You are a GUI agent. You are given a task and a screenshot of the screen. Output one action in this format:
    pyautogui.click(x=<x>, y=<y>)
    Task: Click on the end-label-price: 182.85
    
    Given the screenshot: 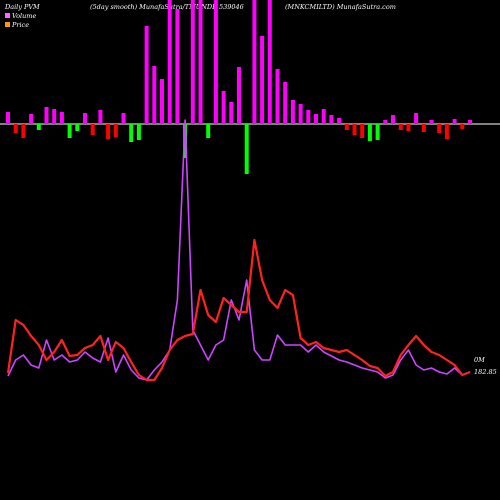 What is the action you would take?
    pyautogui.click(x=485, y=372)
    